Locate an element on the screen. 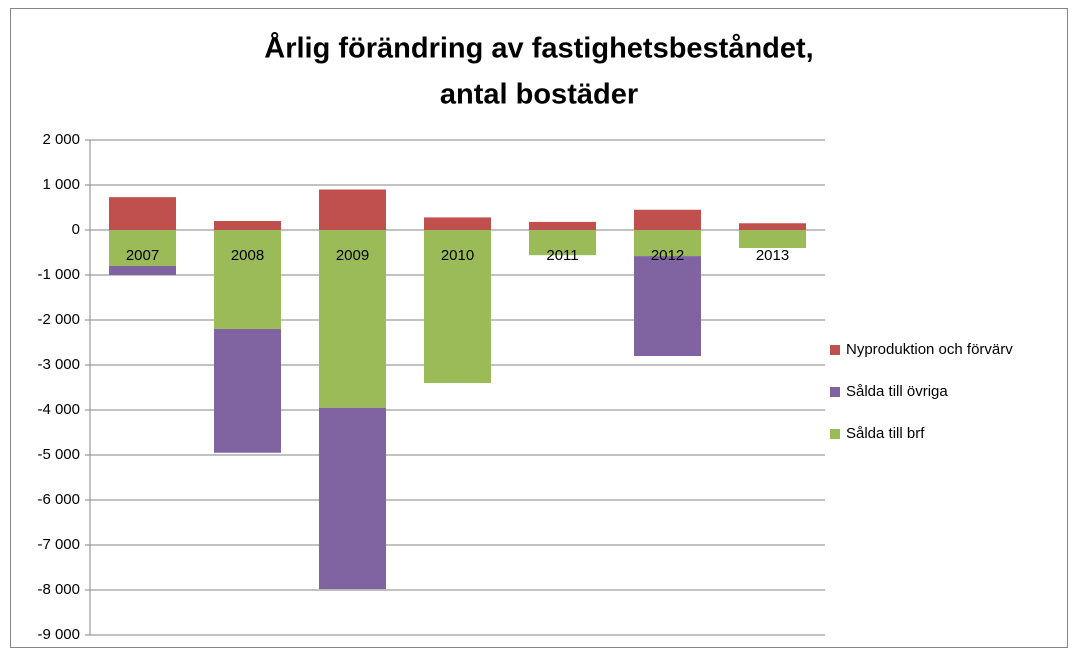 The width and height of the screenshot is (1078, 650). x-tick-label: 2008 is located at coordinates (247, 255).